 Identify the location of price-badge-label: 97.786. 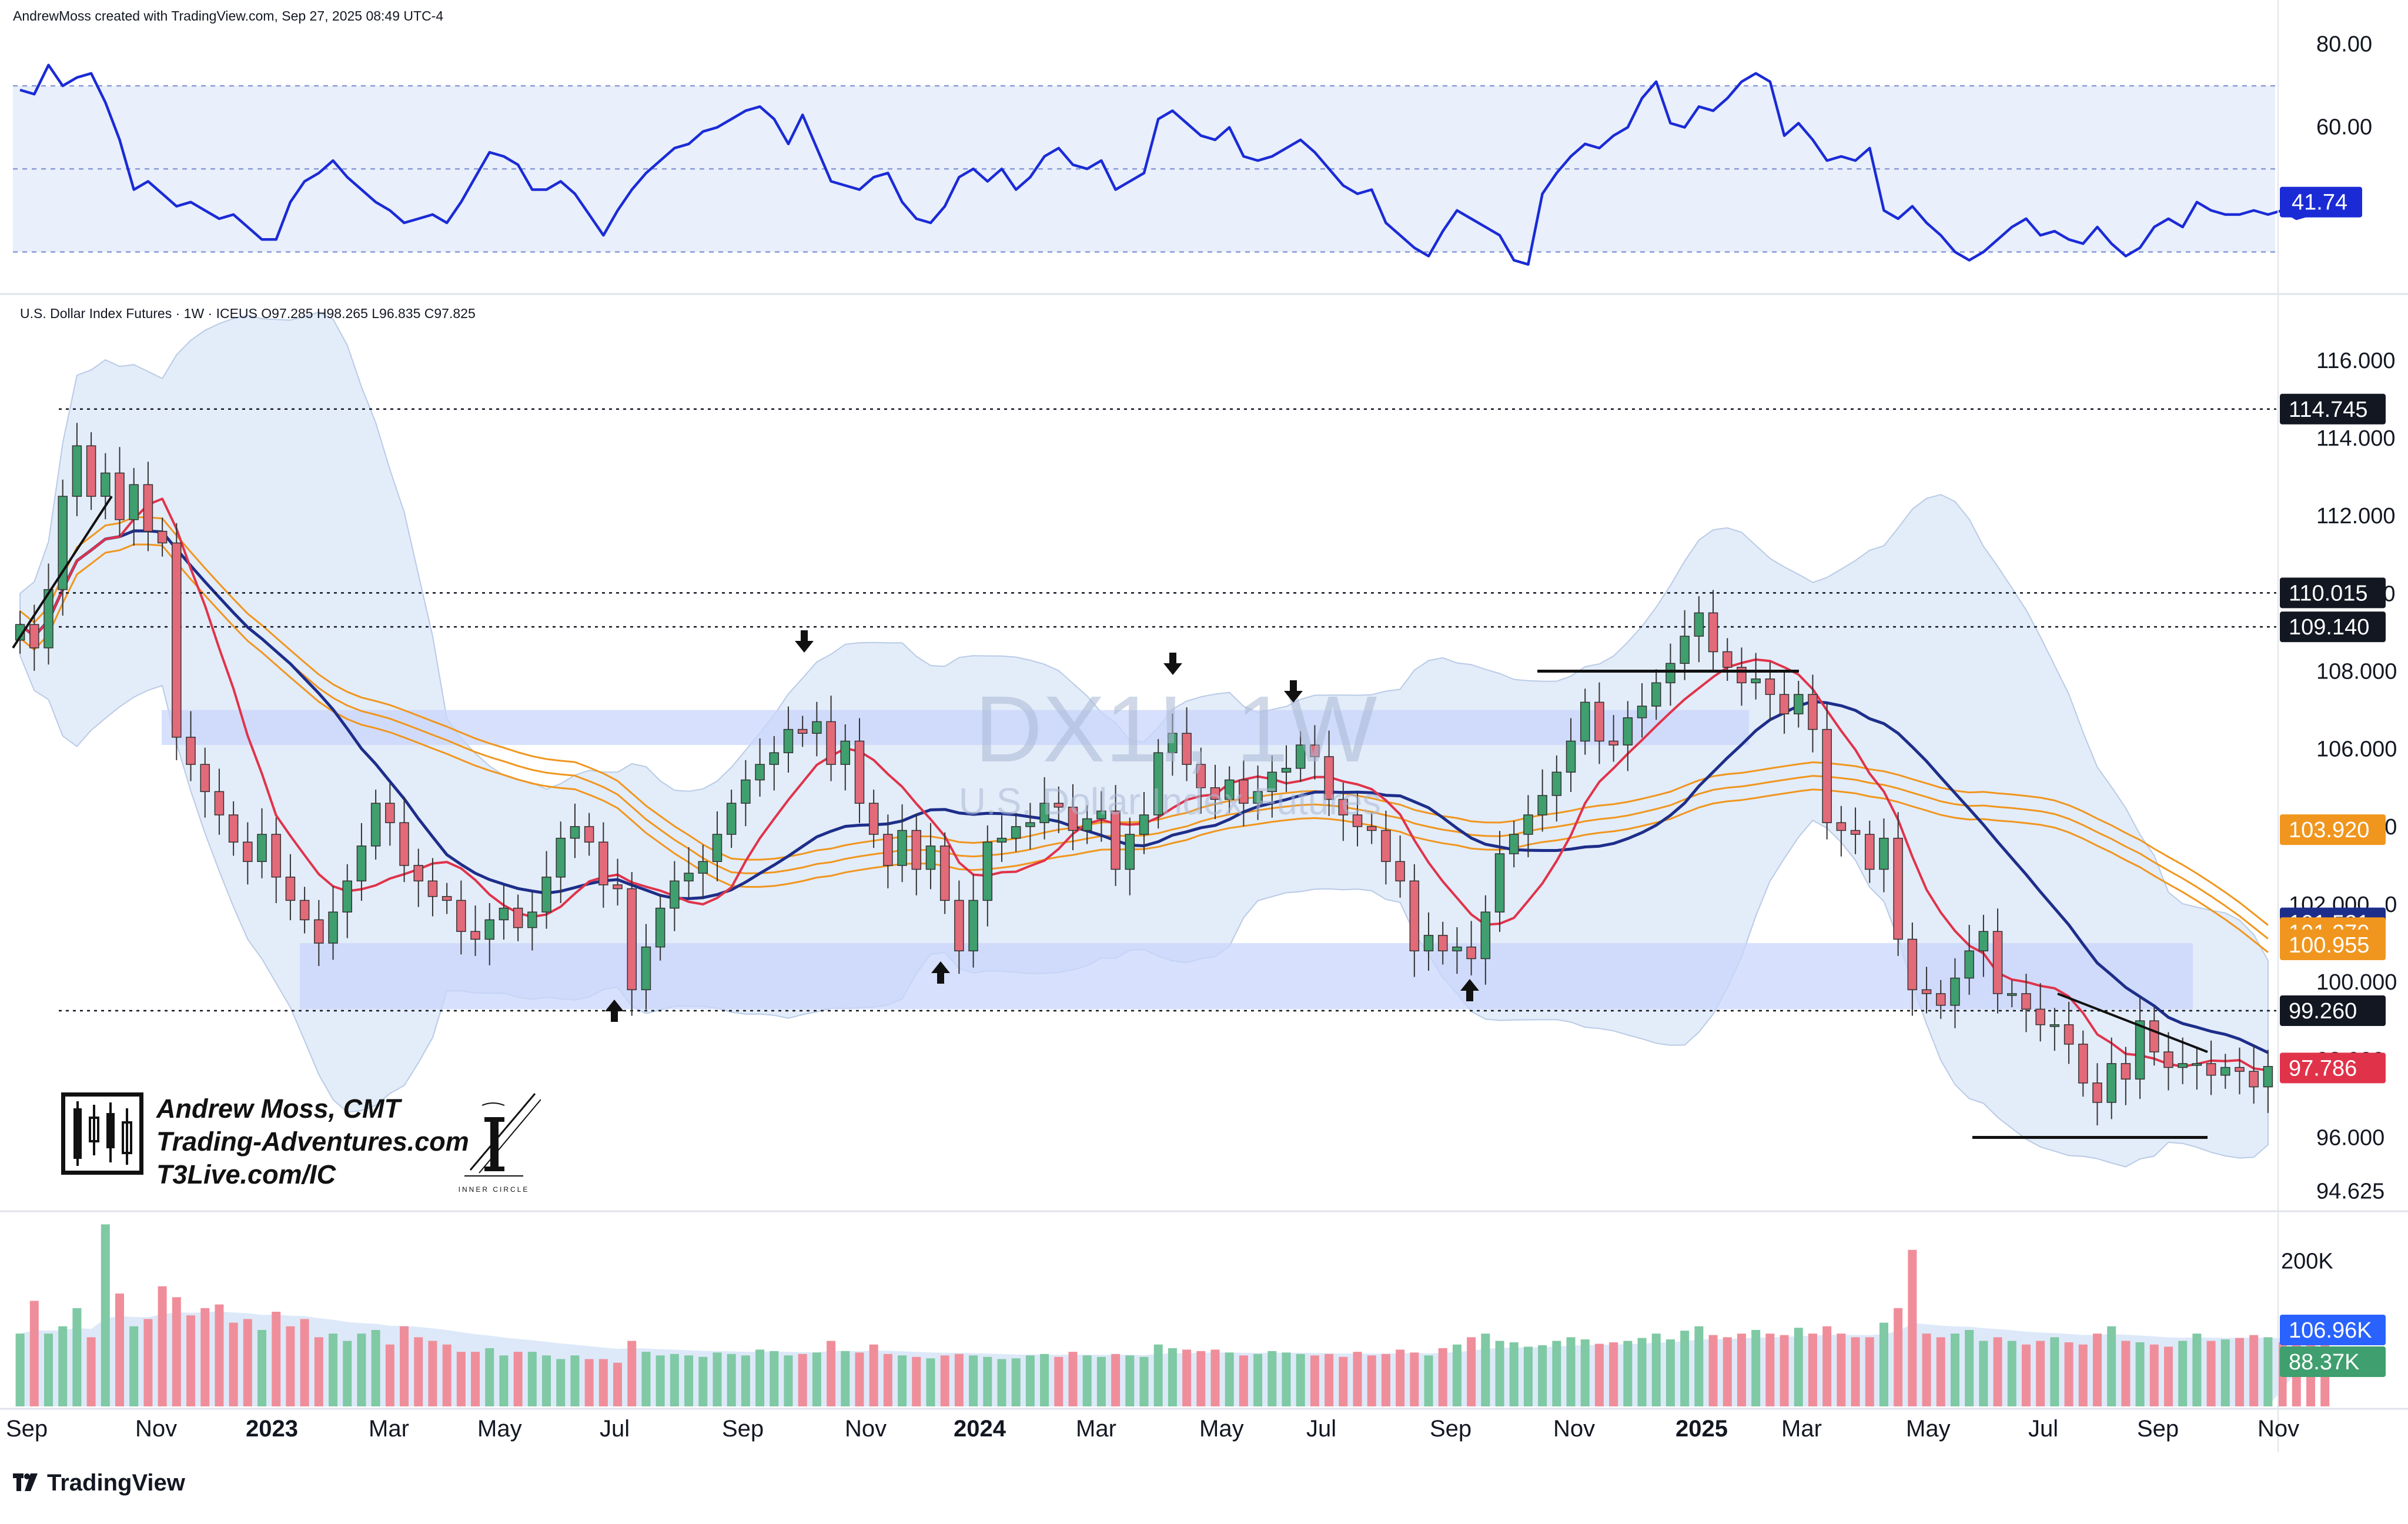
(2323, 1068).